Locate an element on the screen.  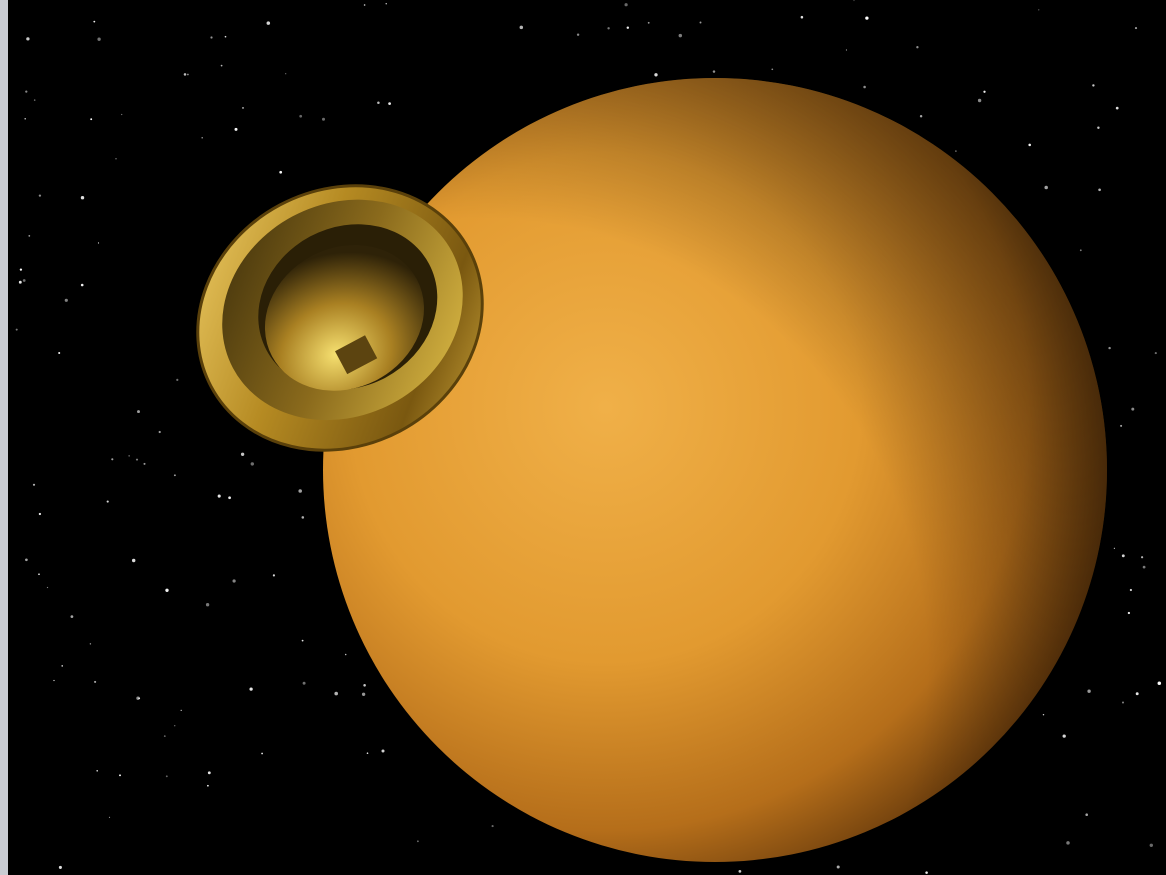
probe-module is located at coordinates (356, 355).